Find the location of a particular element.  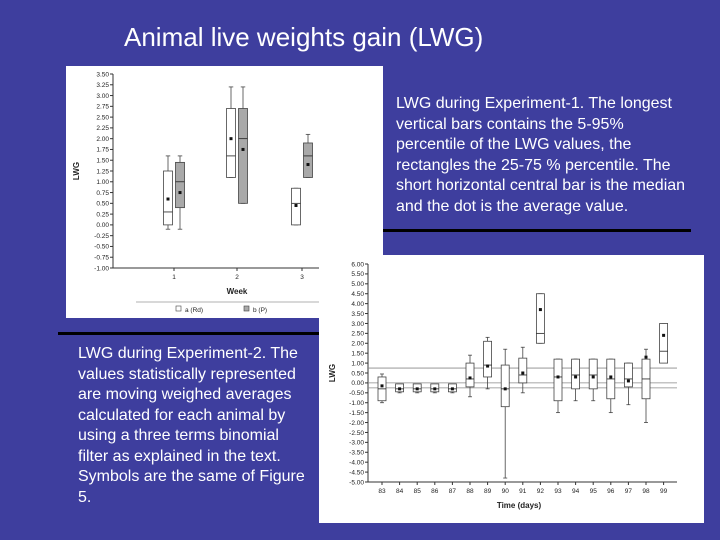

x-tick-label: 85 is located at coordinates (418, 491).